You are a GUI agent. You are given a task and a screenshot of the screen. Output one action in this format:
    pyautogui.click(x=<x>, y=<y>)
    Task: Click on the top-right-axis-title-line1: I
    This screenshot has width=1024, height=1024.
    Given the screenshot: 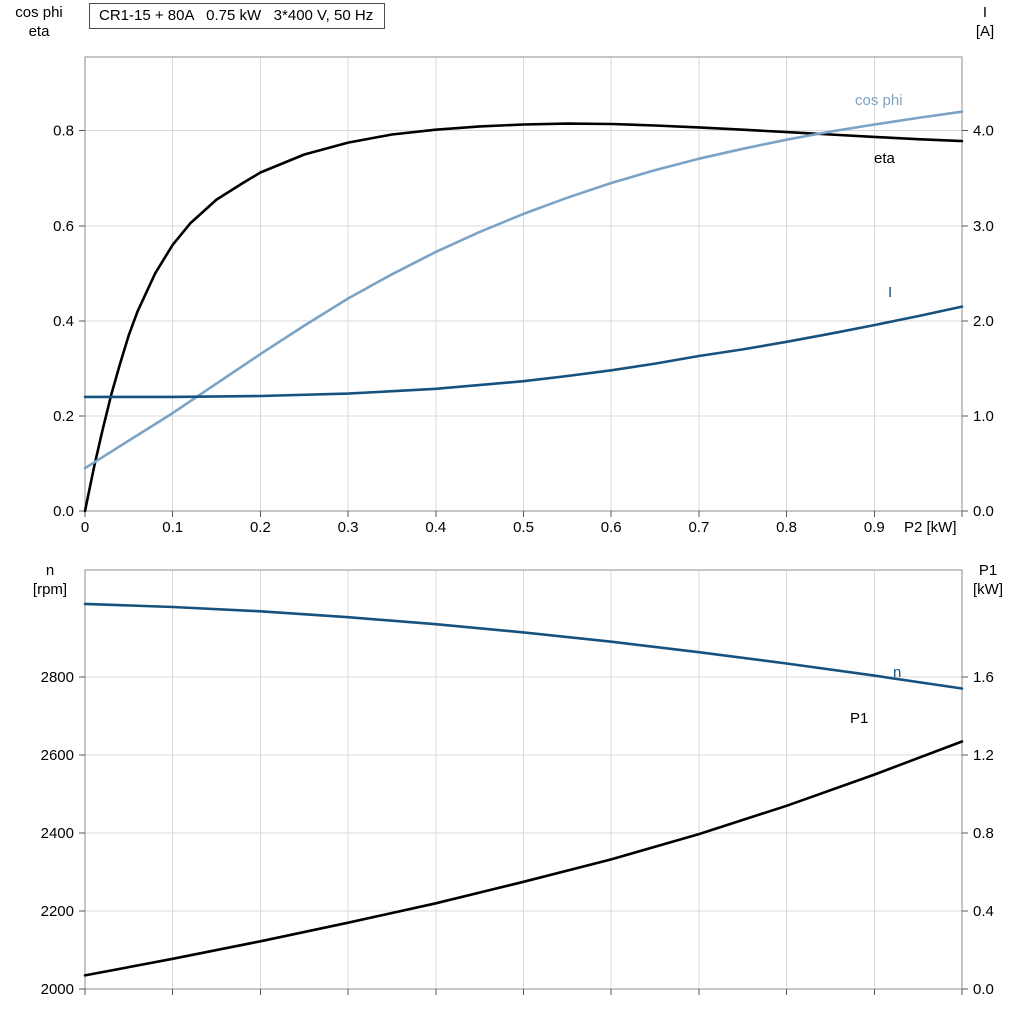 What is the action you would take?
    pyautogui.click(x=985, y=12)
    